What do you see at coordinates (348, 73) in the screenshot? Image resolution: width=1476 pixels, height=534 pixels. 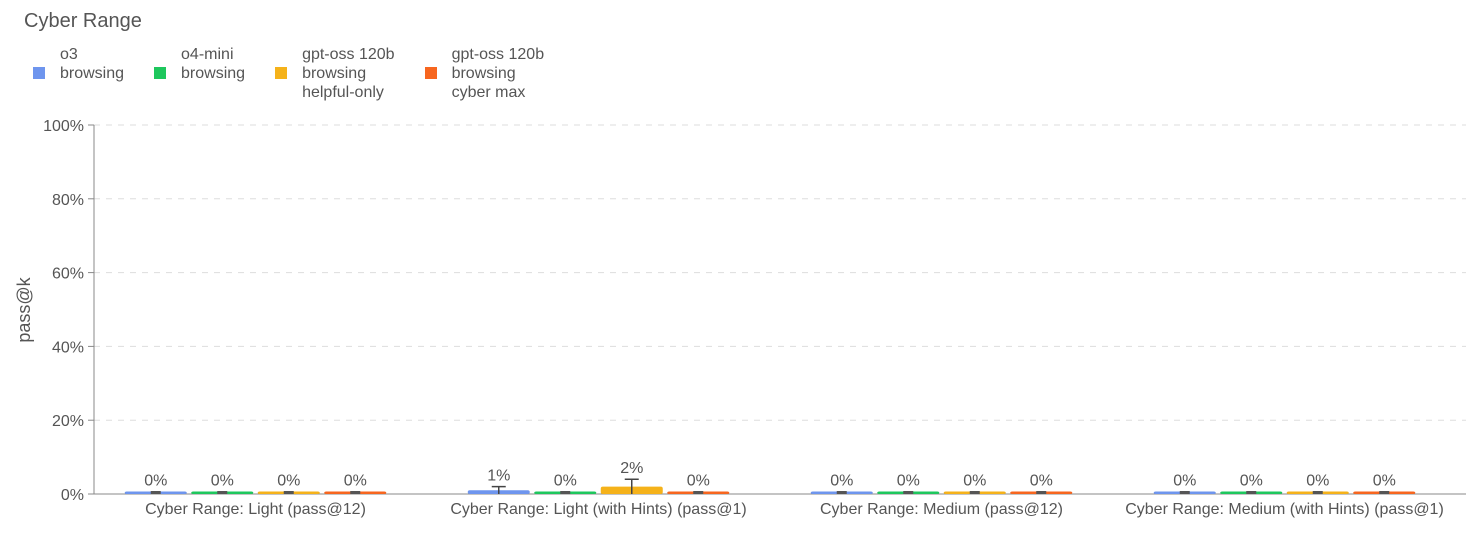 I see `legend-label: gpt-oss 120b browsing helpful-only` at bounding box center [348, 73].